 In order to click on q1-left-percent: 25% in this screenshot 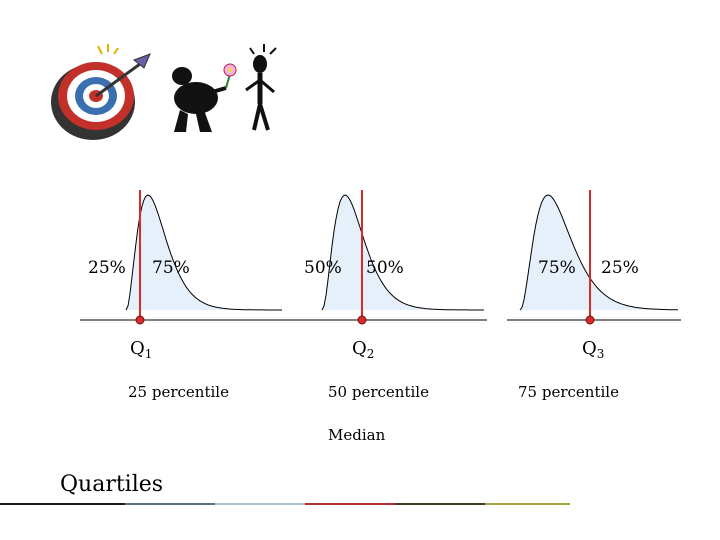, I will do `click(107, 268)`.